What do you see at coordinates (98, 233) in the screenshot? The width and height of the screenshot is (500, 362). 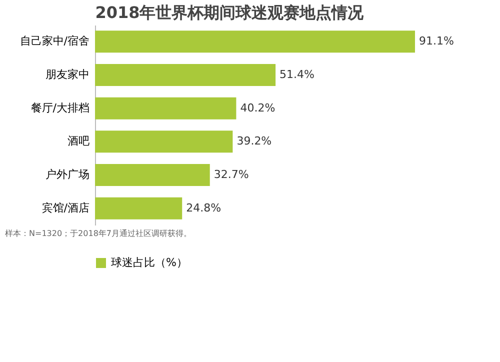 I see `text: 样本：N=1320；于2018年7月通过社区调研获得。` at bounding box center [98, 233].